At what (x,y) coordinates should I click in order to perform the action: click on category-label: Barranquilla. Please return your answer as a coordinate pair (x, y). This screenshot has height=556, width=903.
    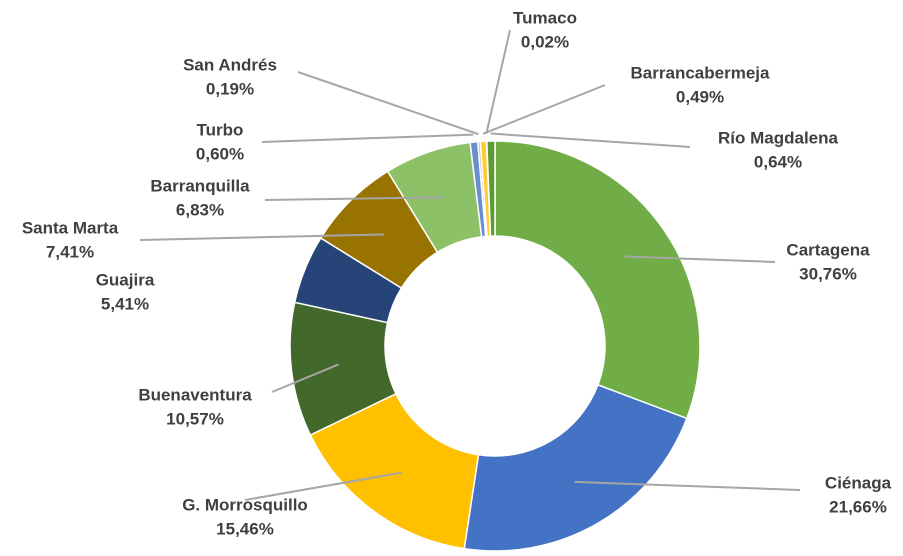
    Looking at the image, I should click on (200, 185).